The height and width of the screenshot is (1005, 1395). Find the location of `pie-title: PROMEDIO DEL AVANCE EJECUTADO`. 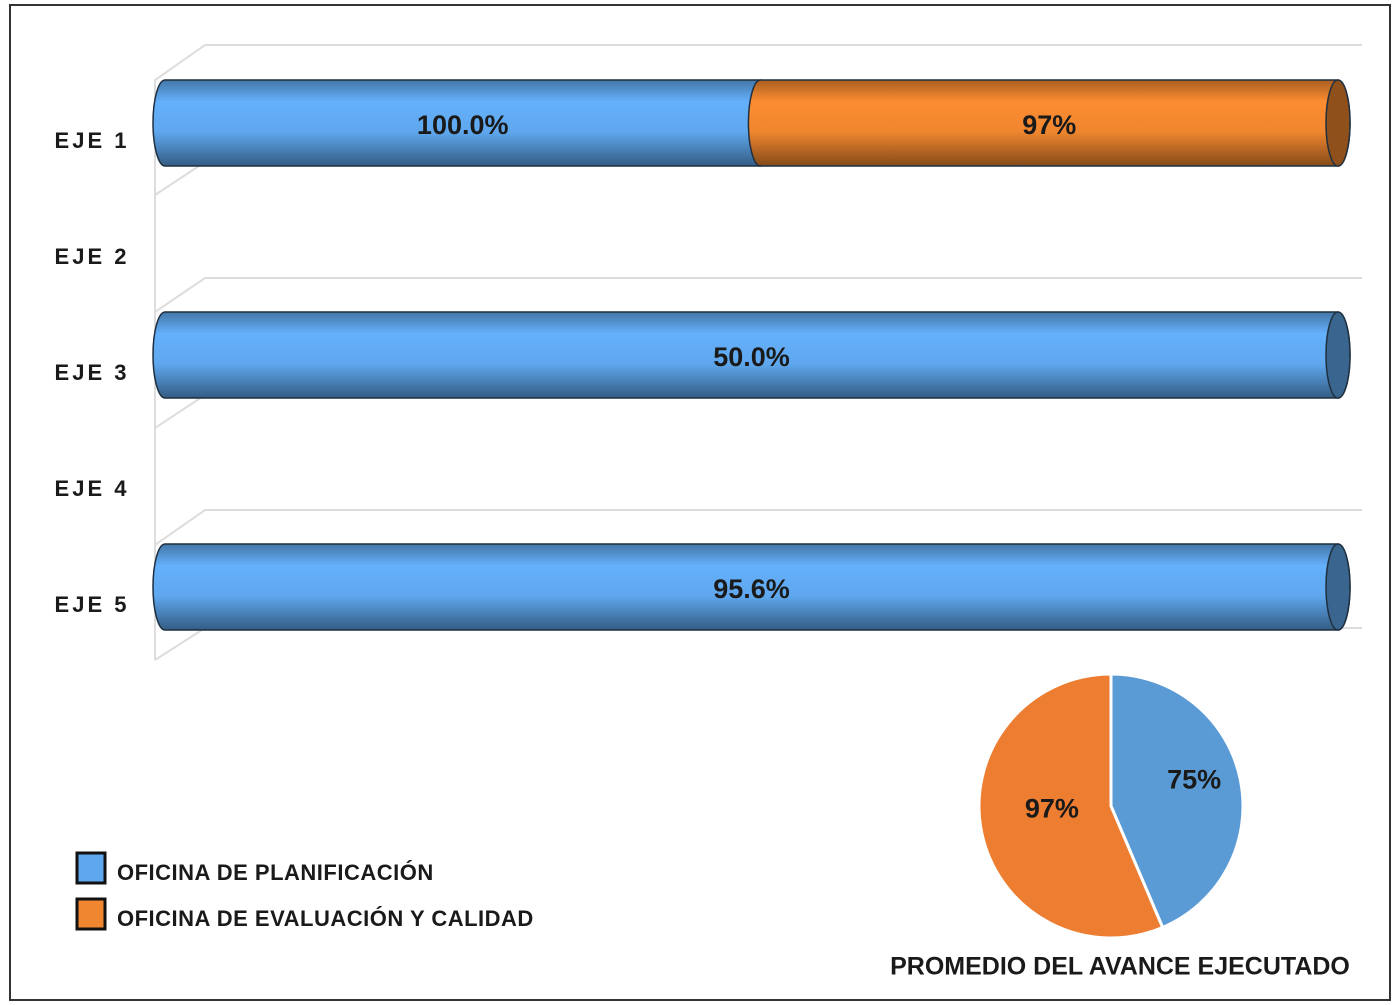

pie-title: PROMEDIO DEL AVANCE EJECUTADO is located at coordinates (1120, 967).